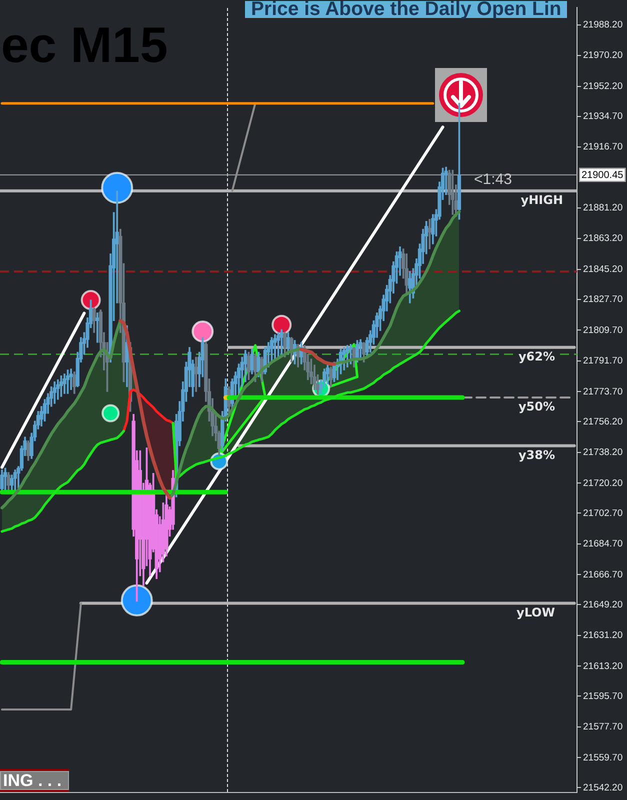 This screenshot has width=627, height=800. What do you see at coordinates (535, 612) in the screenshot?
I see `series-label: yLOW` at bounding box center [535, 612].